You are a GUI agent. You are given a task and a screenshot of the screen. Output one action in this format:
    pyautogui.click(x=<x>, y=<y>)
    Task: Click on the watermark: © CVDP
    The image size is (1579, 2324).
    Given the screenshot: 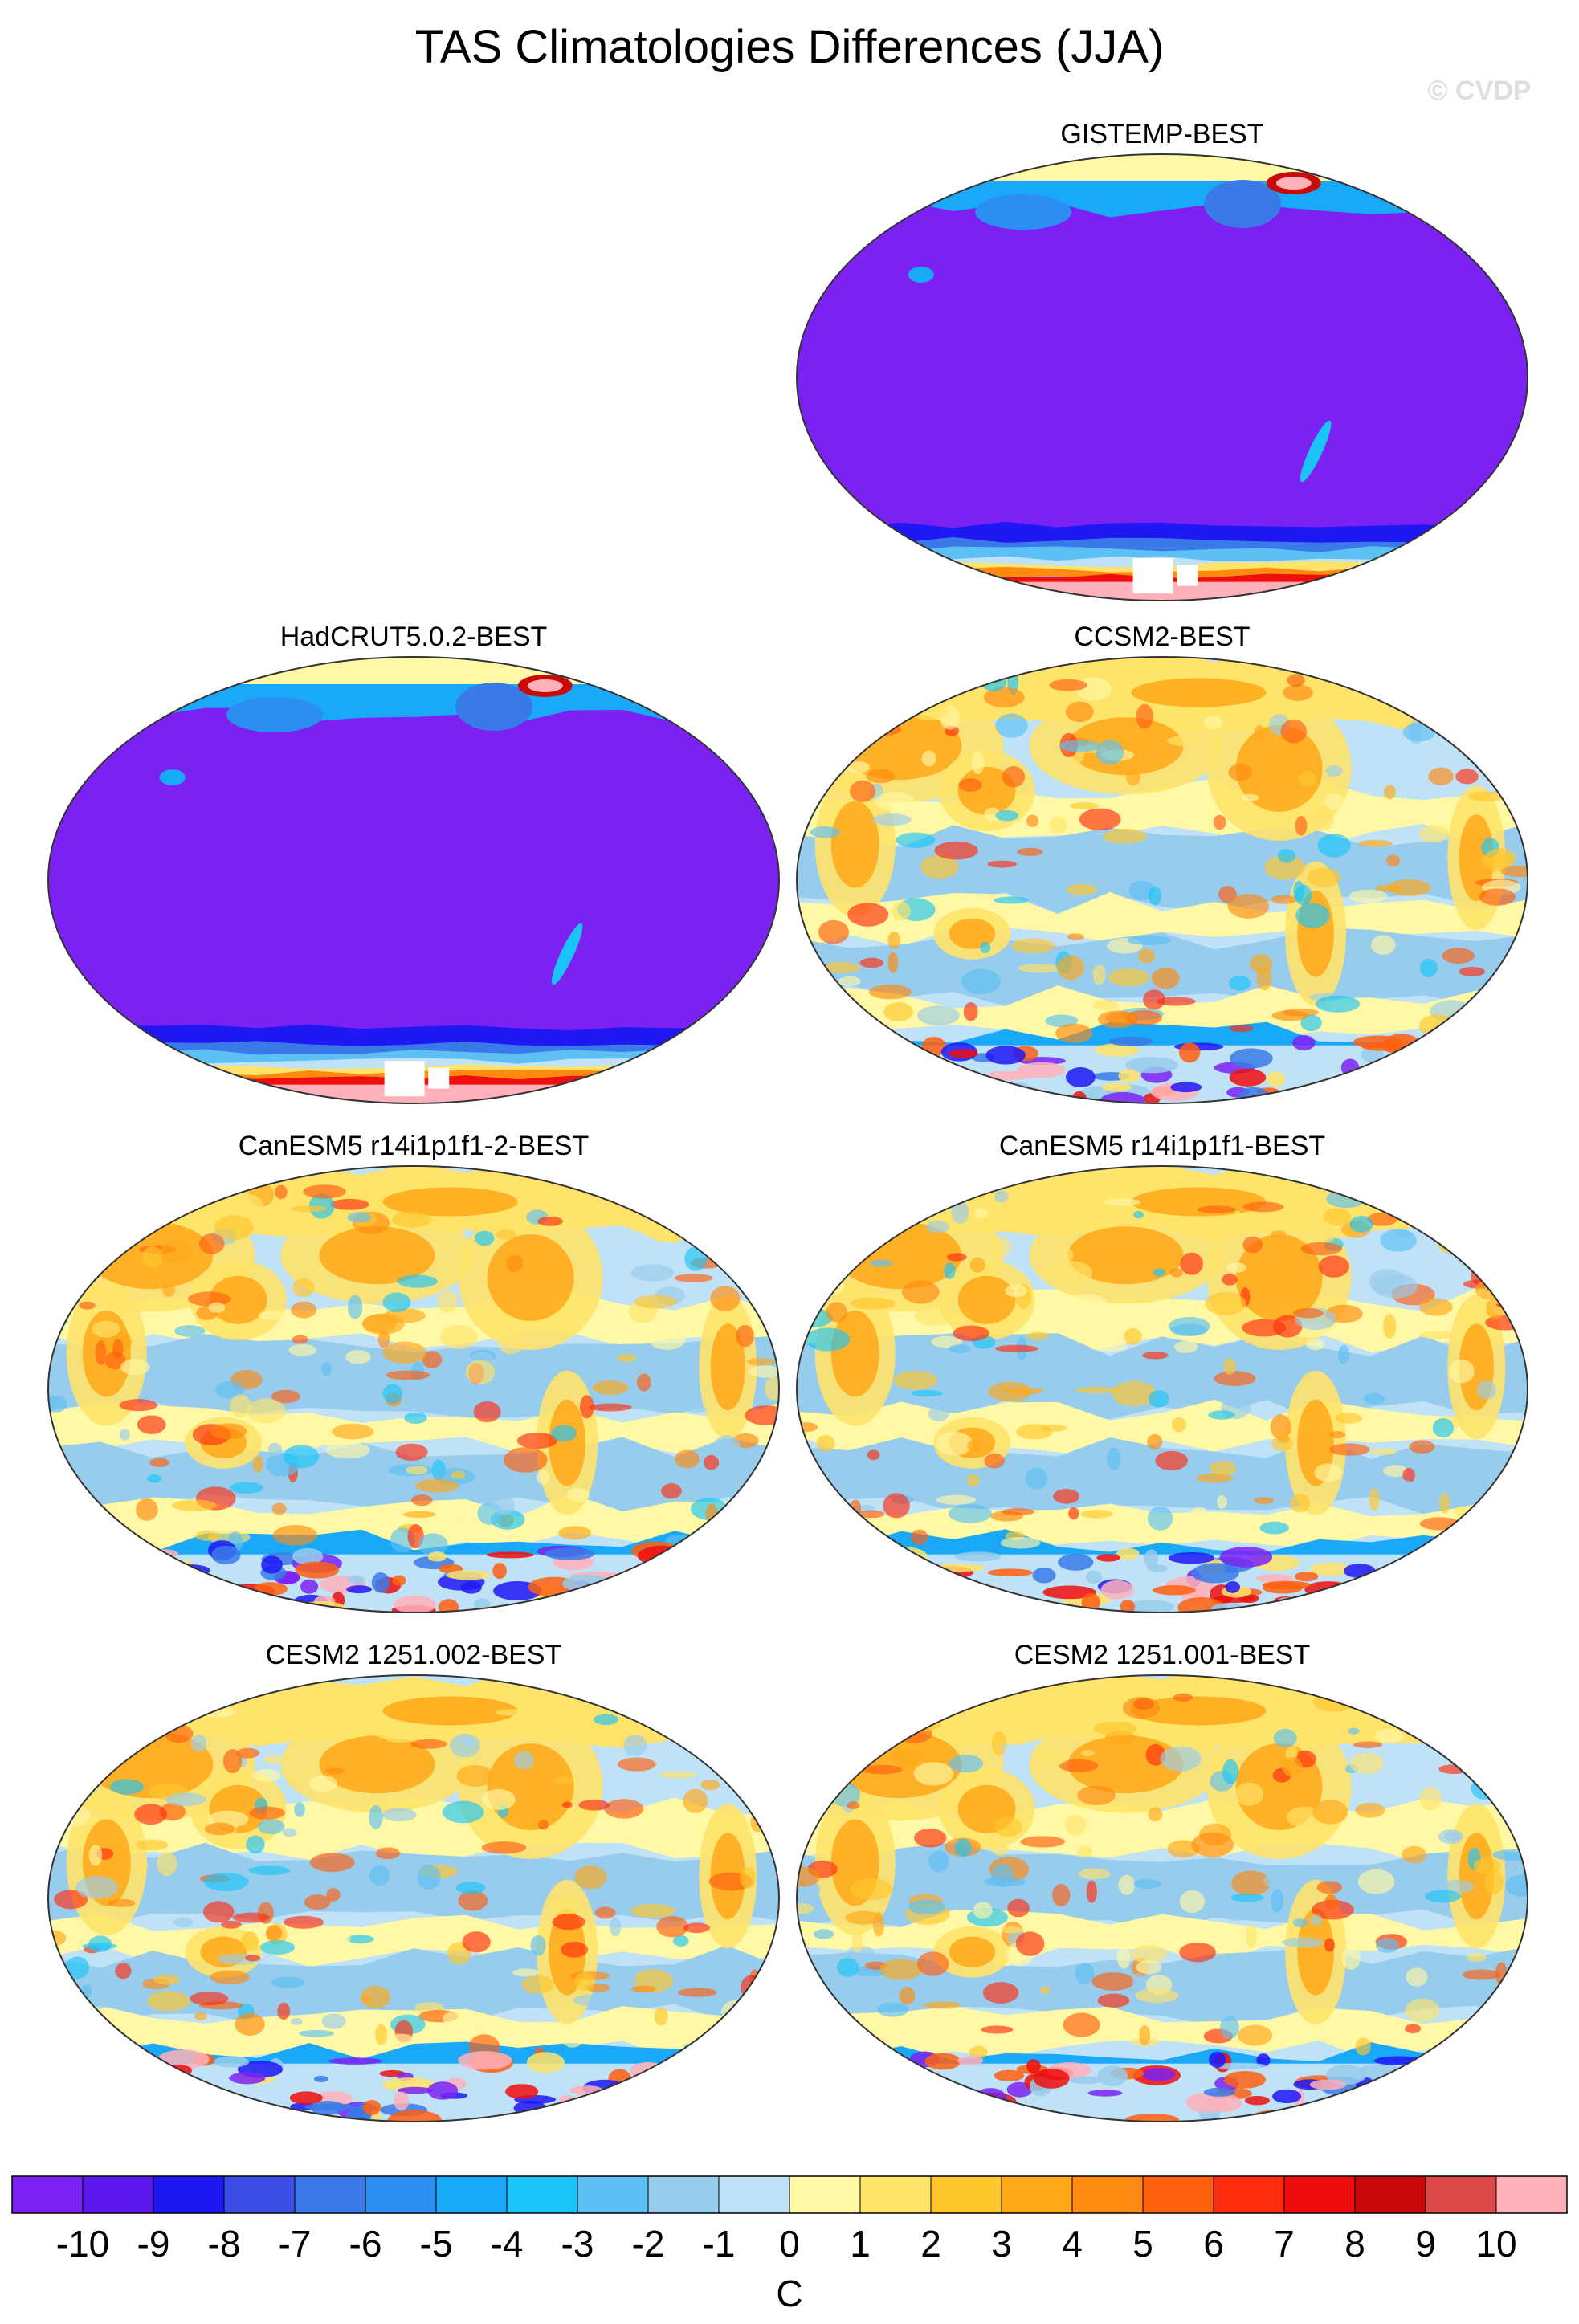 What is the action you would take?
    pyautogui.click(x=1480, y=91)
    